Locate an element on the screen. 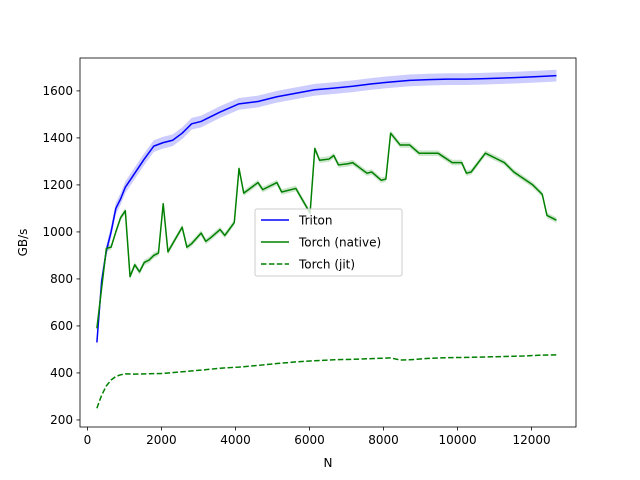  x-axis-label: N is located at coordinates (328, 463).